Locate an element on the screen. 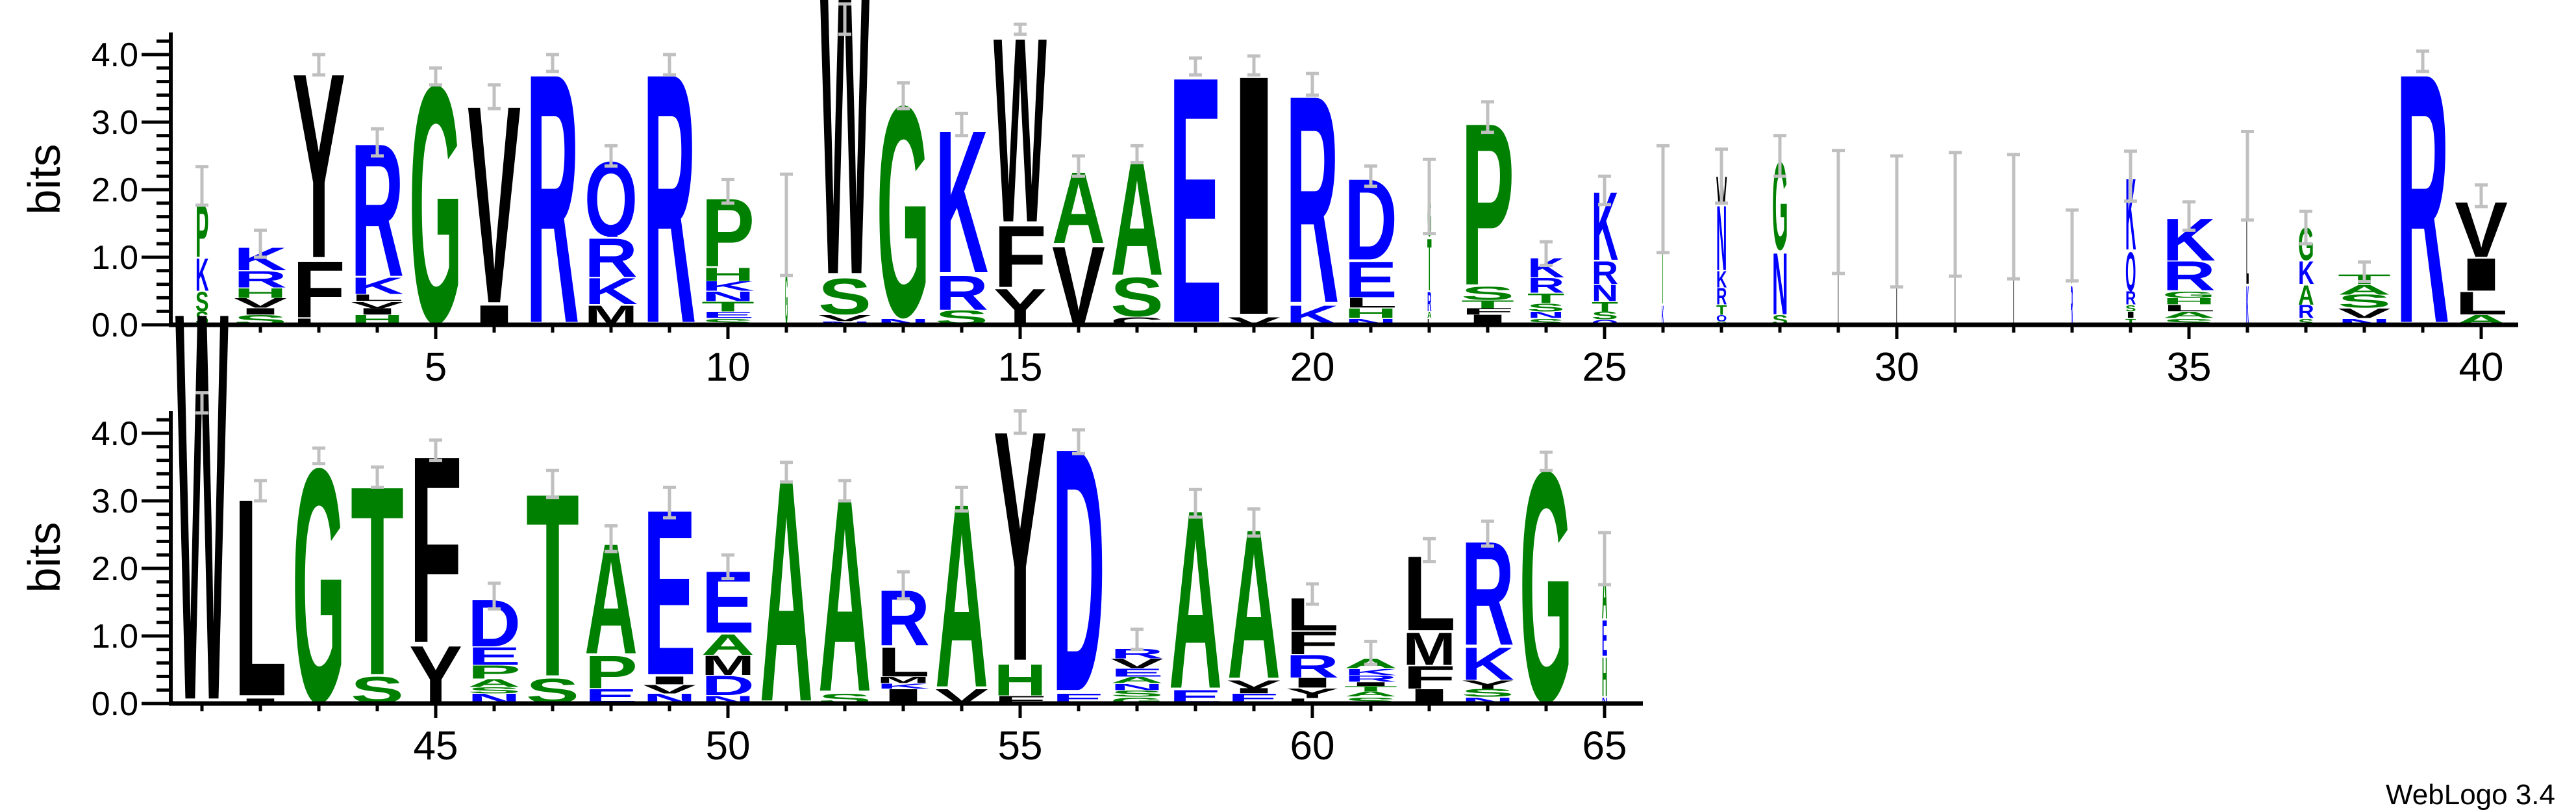 The height and width of the screenshot is (812, 2576). y-tick-label: 1.0 is located at coordinates (115, 636).